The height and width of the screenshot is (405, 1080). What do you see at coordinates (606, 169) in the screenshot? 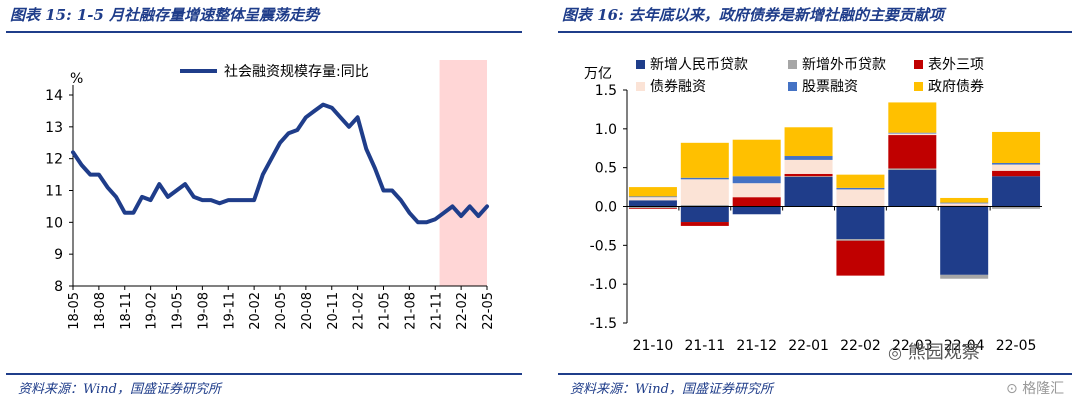
I see `y-tick-label: 0.5` at bounding box center [606, 169].